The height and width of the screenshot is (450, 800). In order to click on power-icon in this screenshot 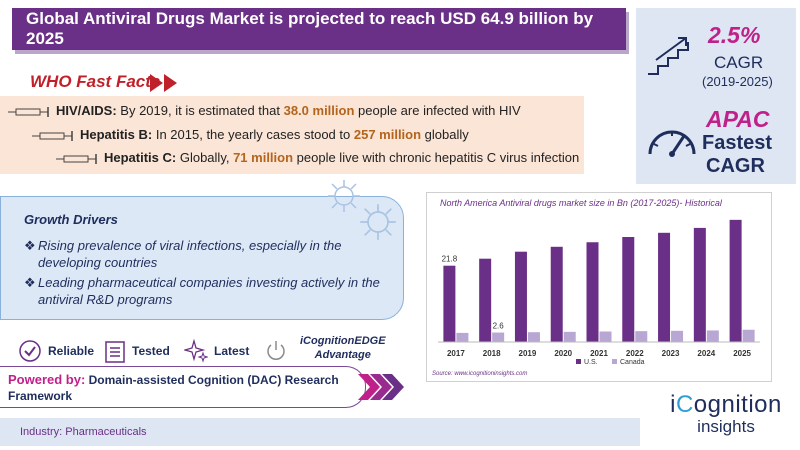, I will do `click(276, 350)`.